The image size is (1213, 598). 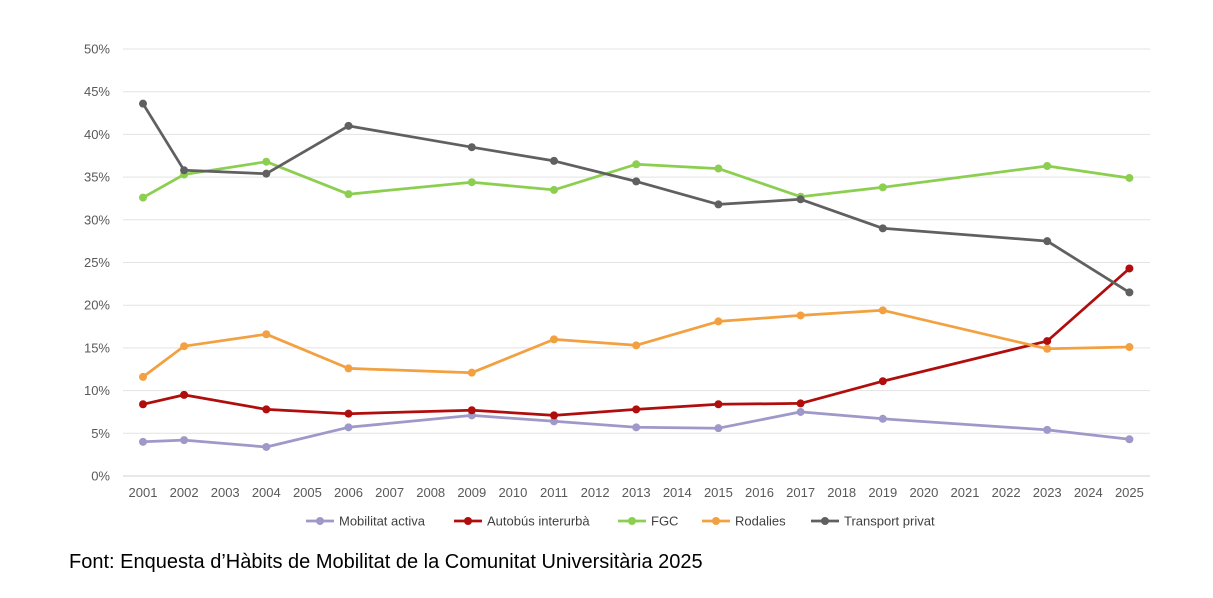 I want to click on x-tick-label: 2012, so click(x=595, y=492).